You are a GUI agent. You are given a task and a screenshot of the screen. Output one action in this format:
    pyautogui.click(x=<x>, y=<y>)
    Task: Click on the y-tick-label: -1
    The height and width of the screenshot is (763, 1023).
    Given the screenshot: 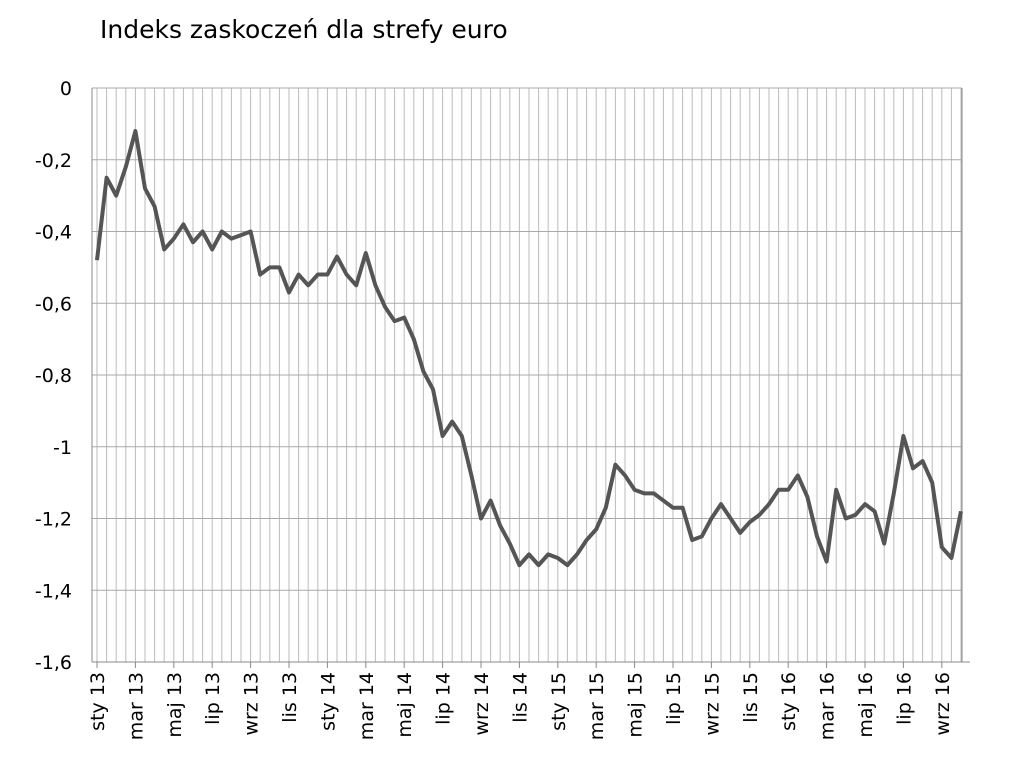 What is the action you would take?
    pyautogui.click(x=62, y=448)
    